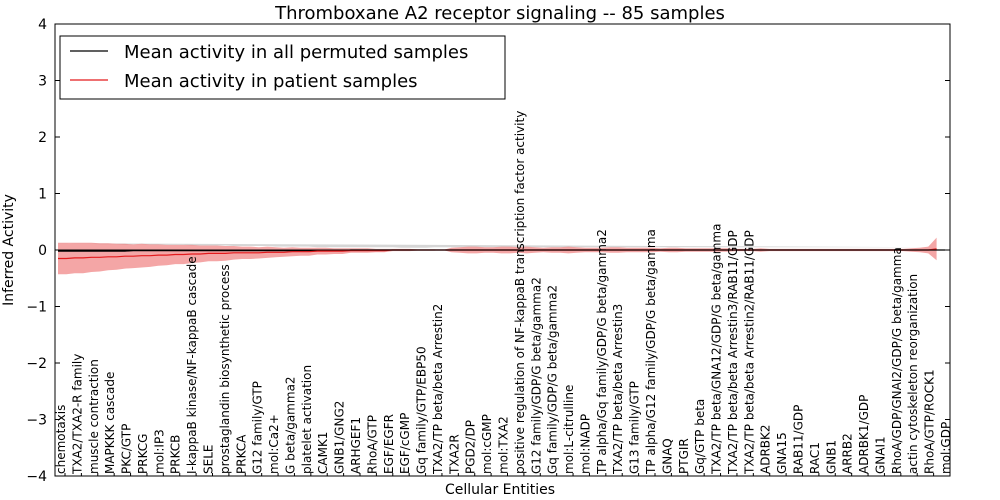 Image resolution: width=1000 pixels, height=500 pixels. What do you see at coordinates (930, 421) in the screenshot?
I see `x-tick-label: RhoA/GTP/ROCK1` at bounding box center [930, 421].